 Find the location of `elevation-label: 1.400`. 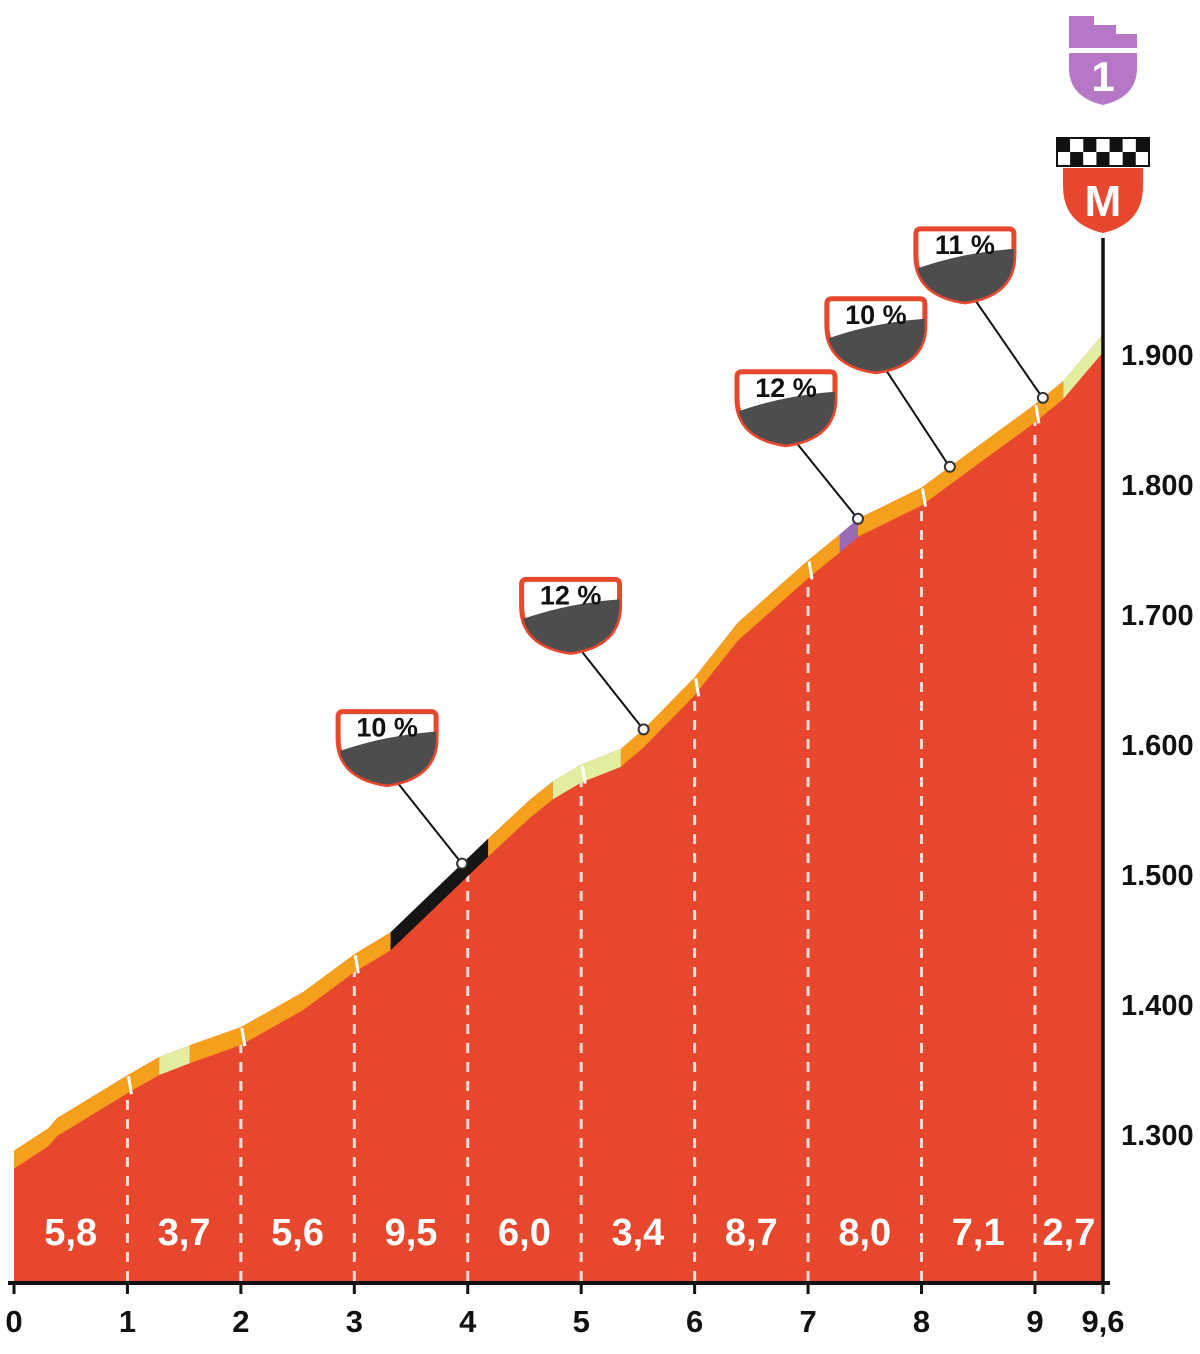

elevation-label: 1.400 is located at coordinates (1157, 1006).